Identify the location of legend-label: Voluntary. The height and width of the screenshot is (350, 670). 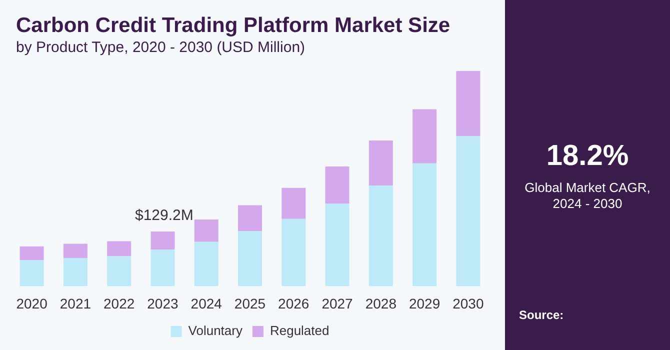
(215, 330).